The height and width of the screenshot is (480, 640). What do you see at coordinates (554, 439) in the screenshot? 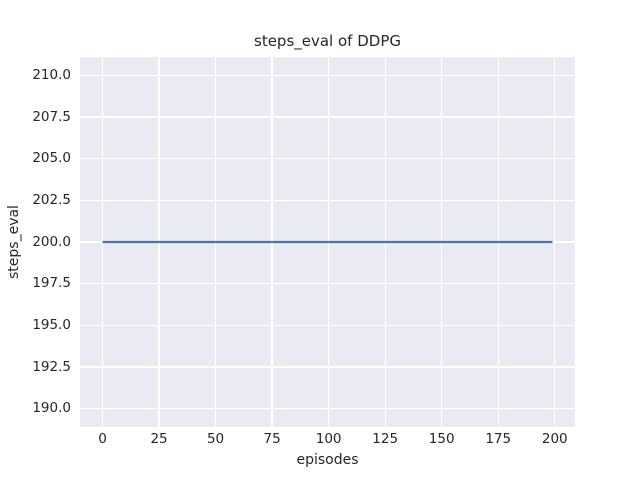
I see `x-tick-label: 200` at bounding box center [554, 439].